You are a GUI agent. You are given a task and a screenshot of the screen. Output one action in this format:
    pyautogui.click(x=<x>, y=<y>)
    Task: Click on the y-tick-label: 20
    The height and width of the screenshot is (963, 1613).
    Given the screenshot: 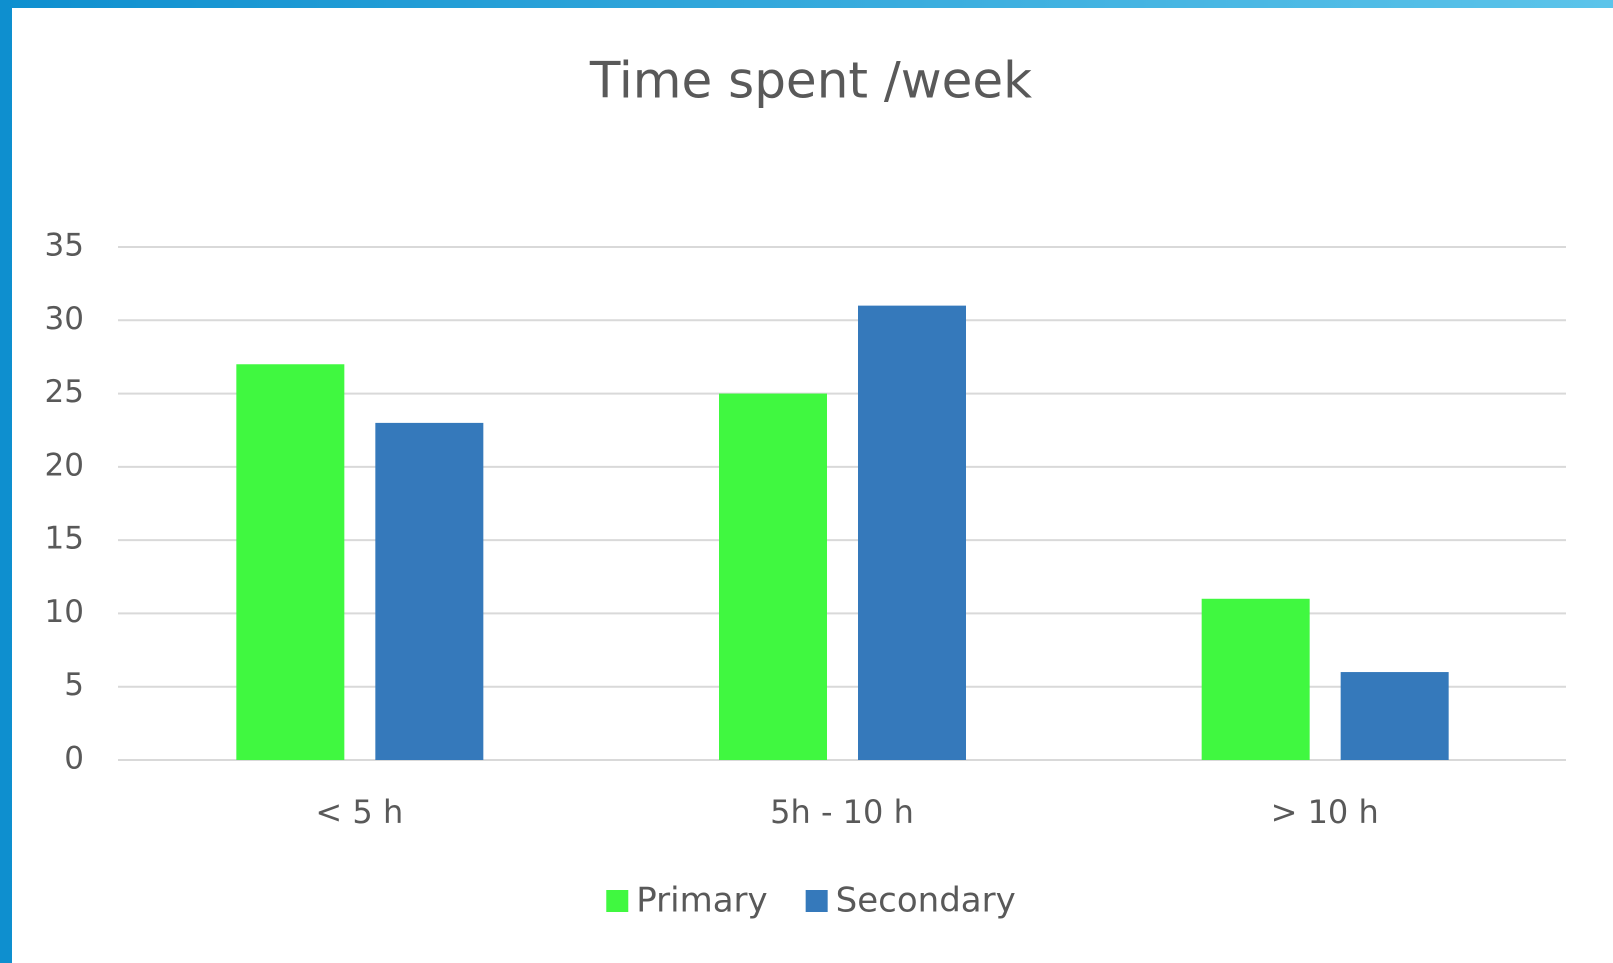 What is the action you would take?
    pyautogui.click(x=64, y=465)
    